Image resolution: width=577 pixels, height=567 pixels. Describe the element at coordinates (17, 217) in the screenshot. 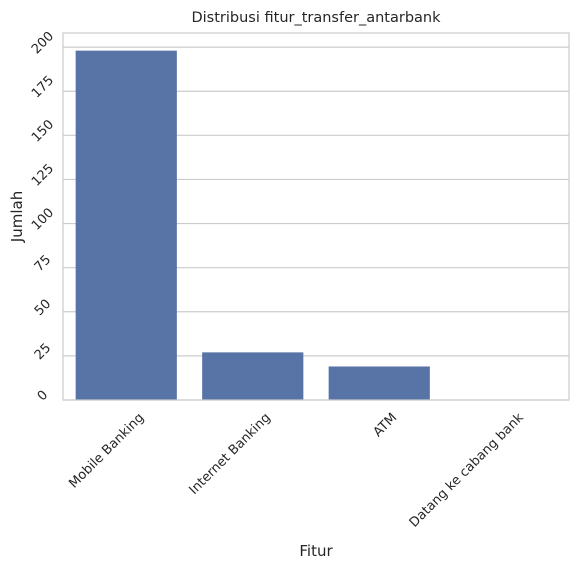

I see `y-axis-label: Jumlah` at that location.